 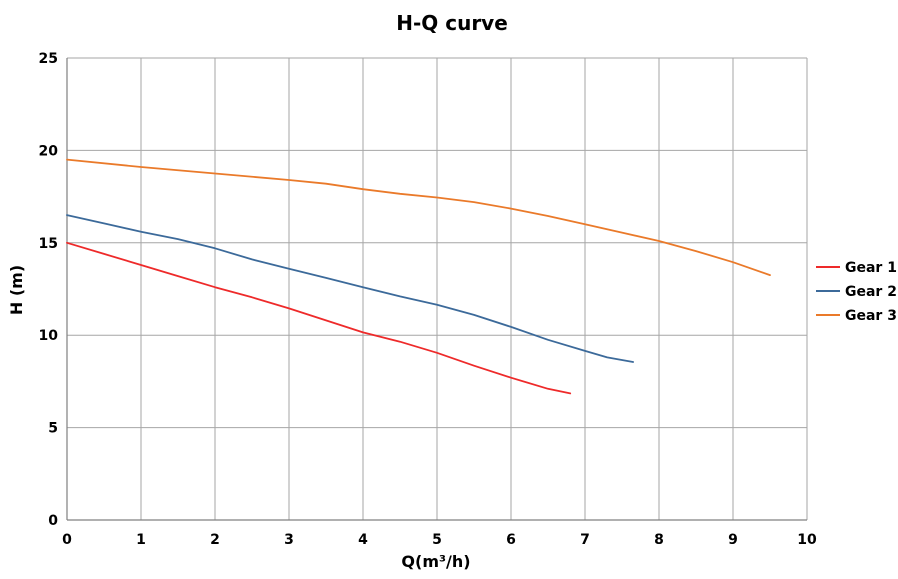 What do you see at coordinates (511, 540) in the screenshot?
I see `x-tick-label: 6` at bounding box center [511, 540].